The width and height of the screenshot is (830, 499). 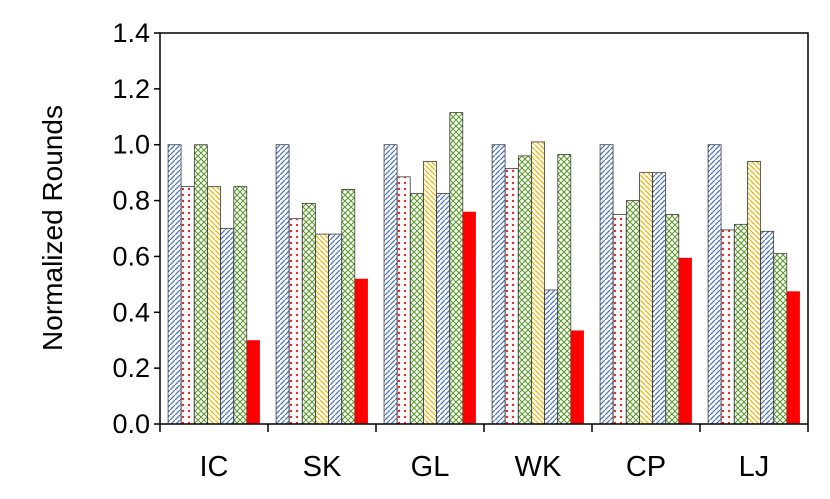 What do you see at coordinates (403, 300) in the screenshot?
I see `bar-series-2-gl` at bounding box center [403, 300].